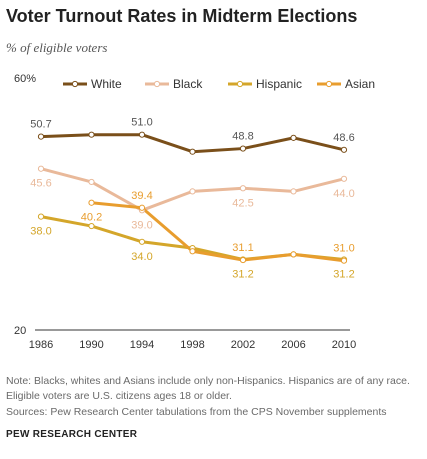 The image size is (427, 459). What do you see at coordinates (40, 125) in the screenshot?
I see `data-label: 50.7` at bounding box center [40, 125].